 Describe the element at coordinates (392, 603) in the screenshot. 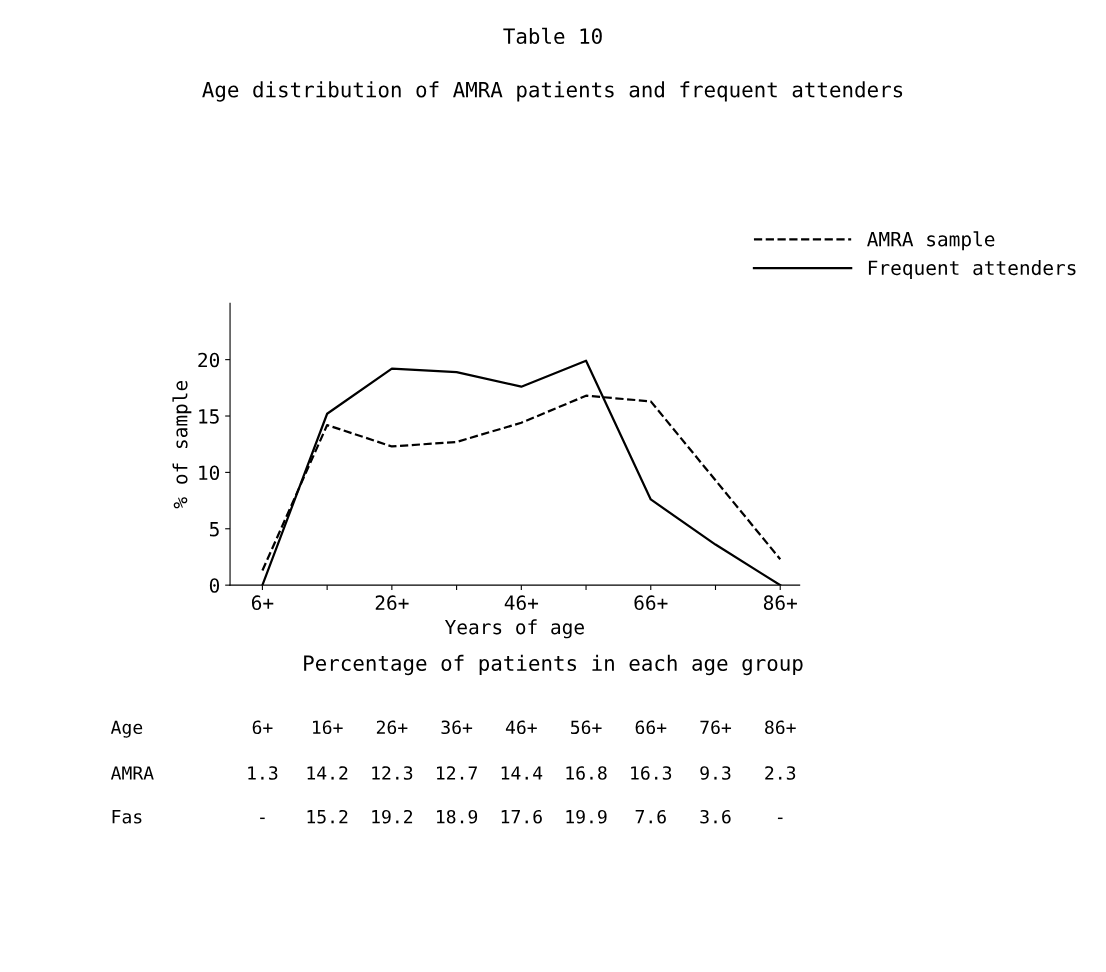

I see `x-tick-label: 26+` at that location.